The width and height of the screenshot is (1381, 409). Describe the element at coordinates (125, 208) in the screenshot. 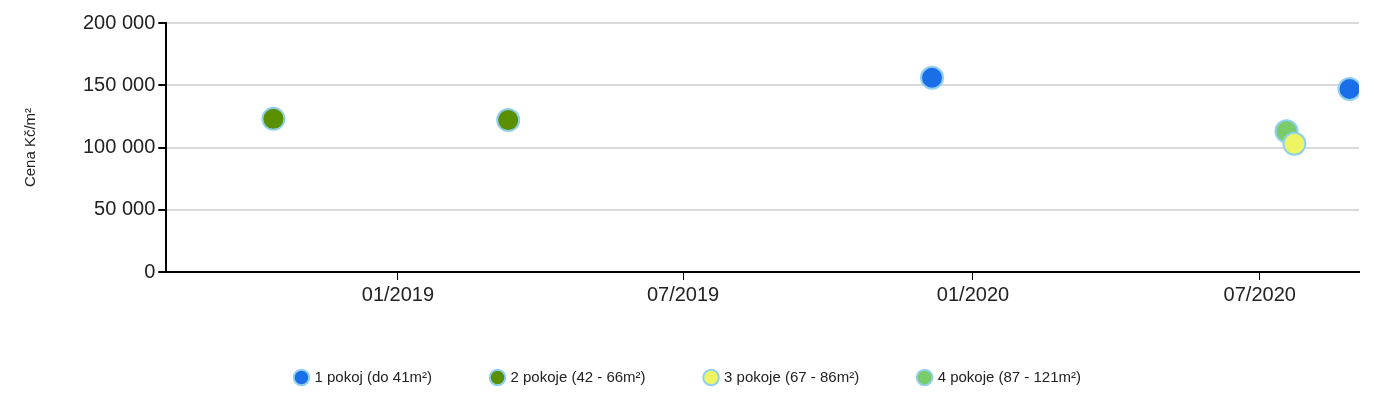

I see `y-tick-label: 50 000` at that location.